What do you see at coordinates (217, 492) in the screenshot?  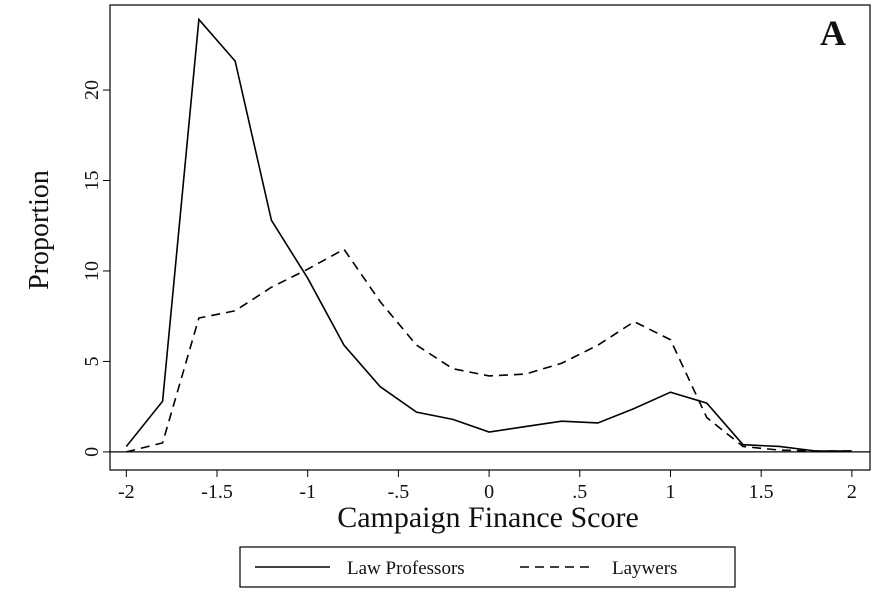 I see `x-tick-label: -1.5` at bounding box center [217, 492].